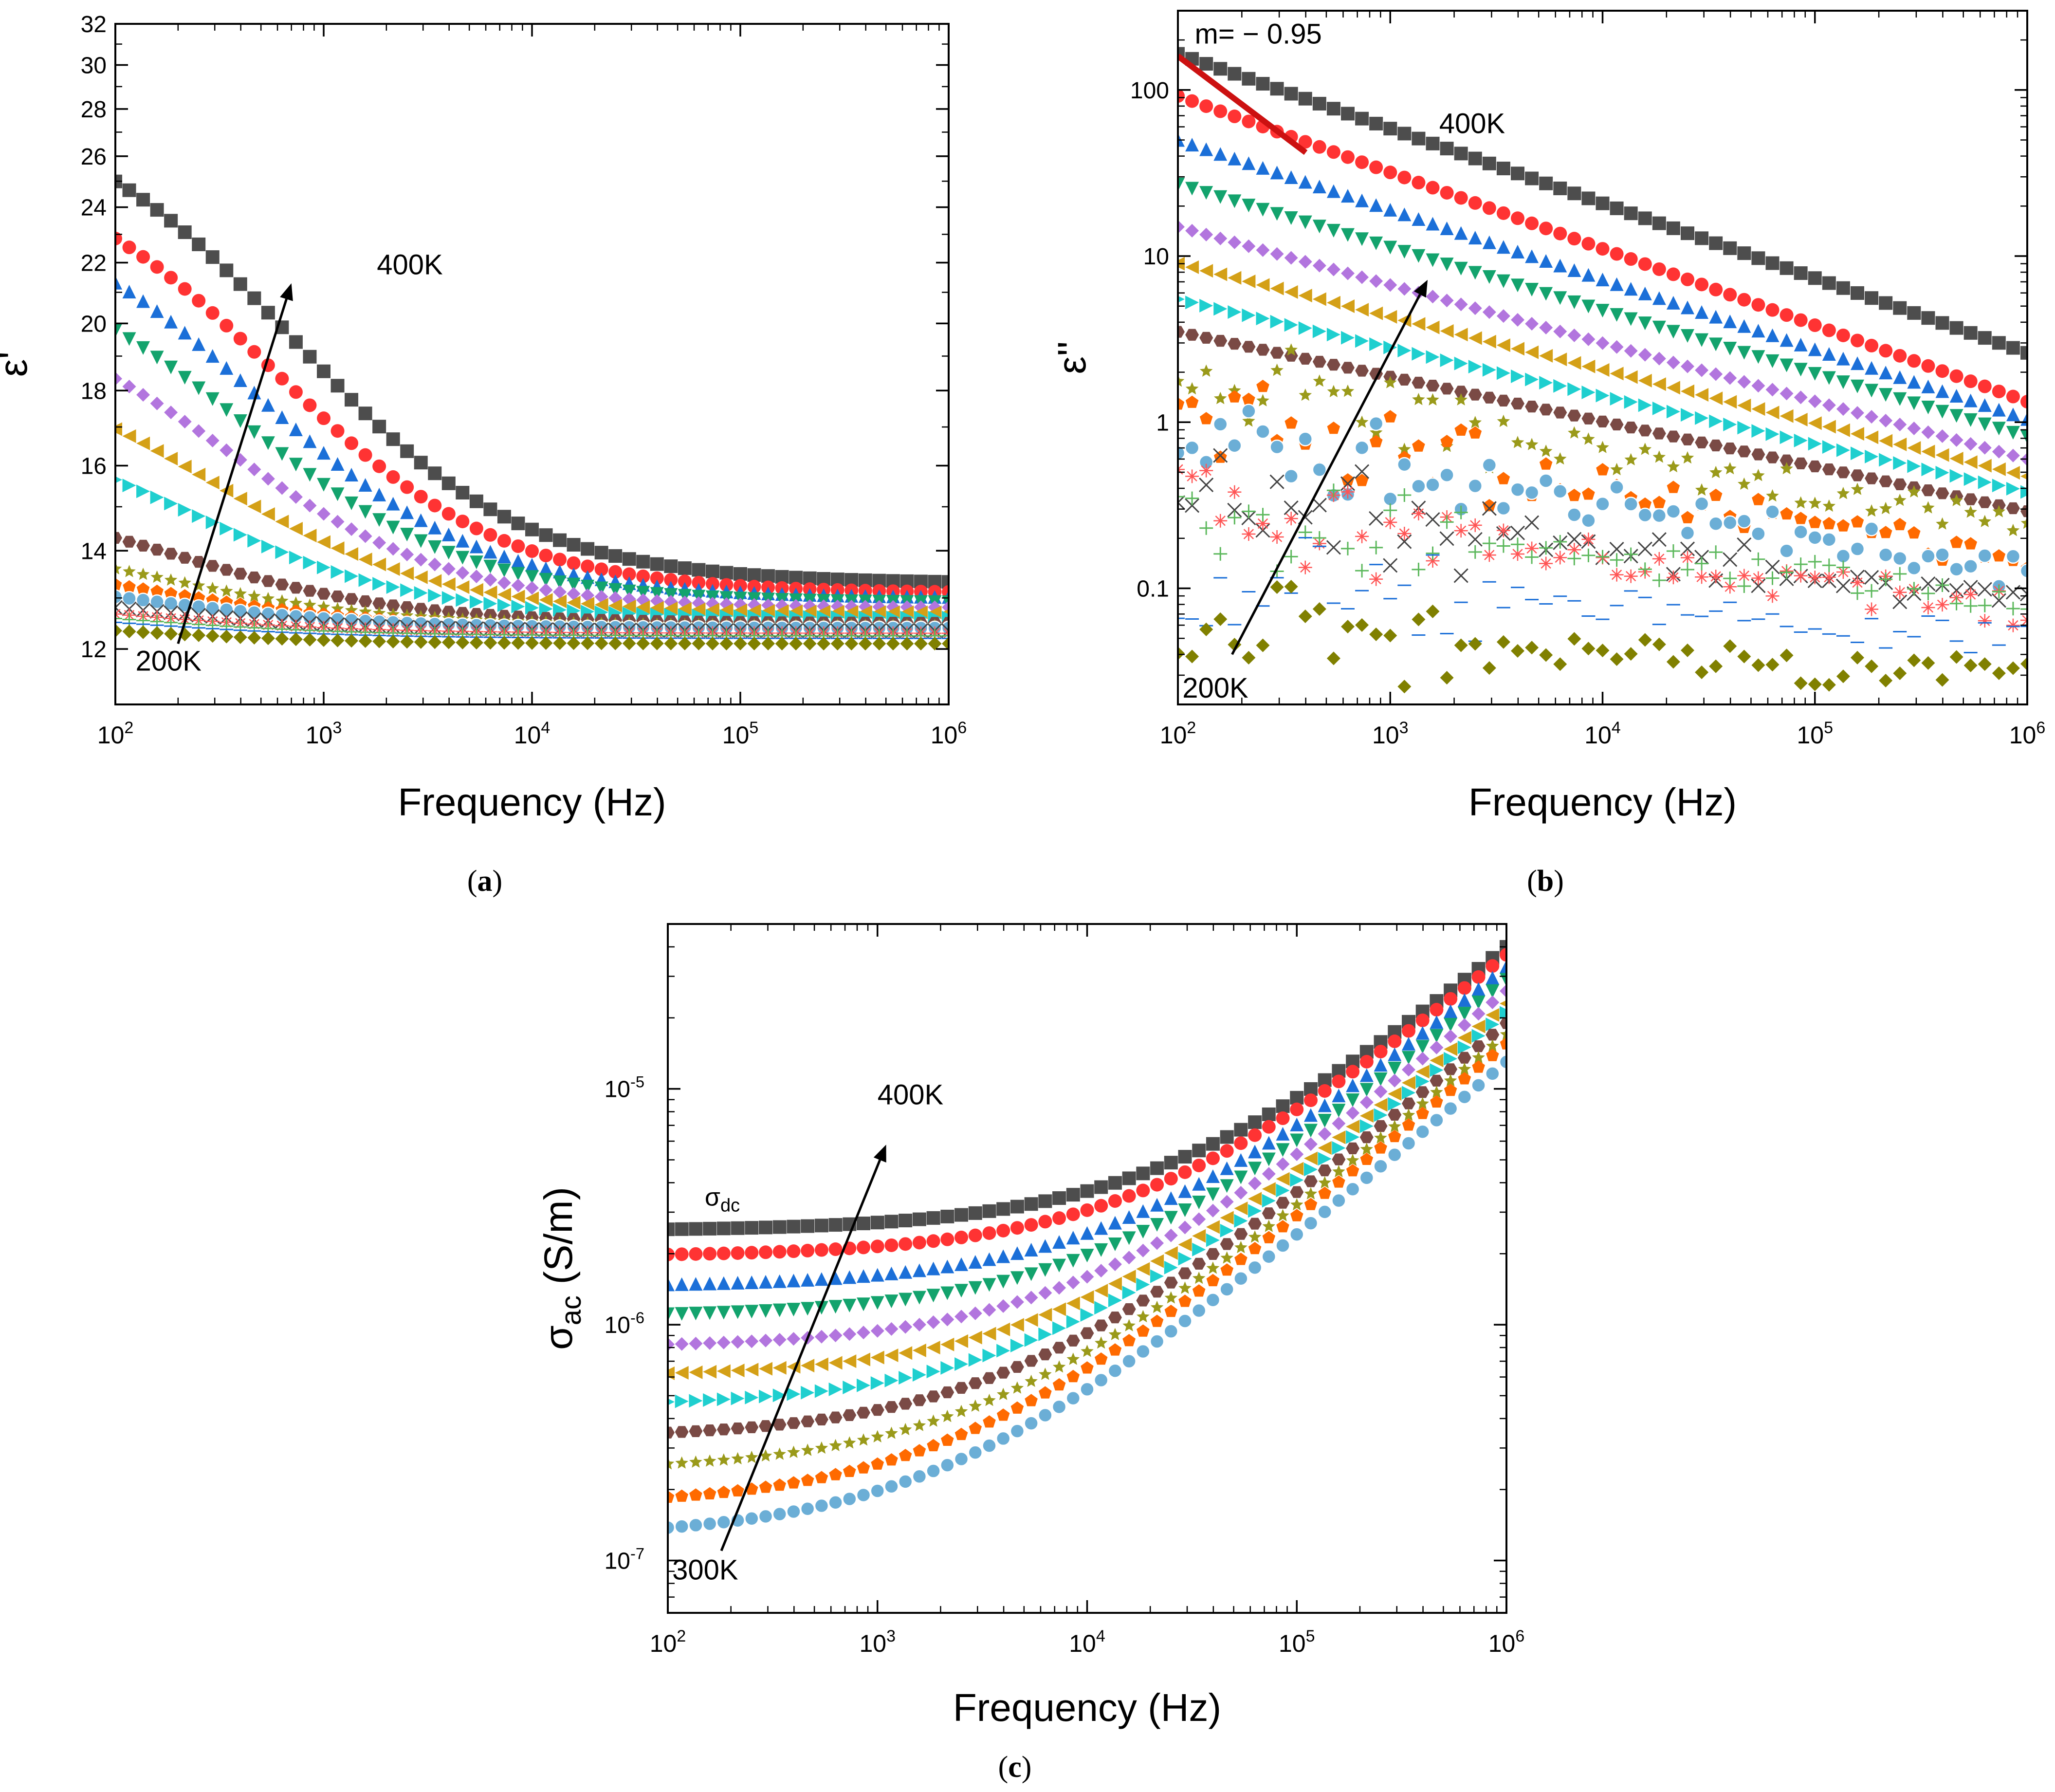 This screenshot has width=2055, height=1792. What do you see at coordinates (740, 734) in the screenshot?
I see `x-tick-label: 10⁵` at bounding box center [740, 734].